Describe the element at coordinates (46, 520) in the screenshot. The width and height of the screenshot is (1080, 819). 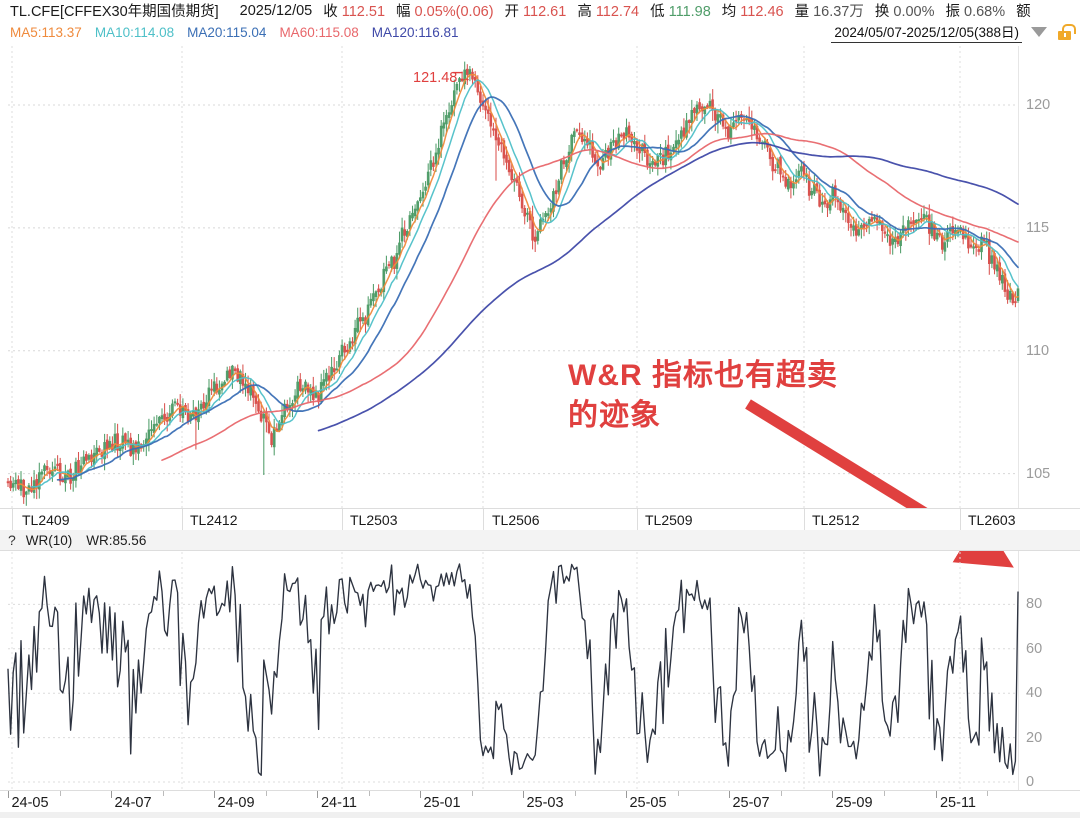
I see `contract-label: TL2409` at that location.